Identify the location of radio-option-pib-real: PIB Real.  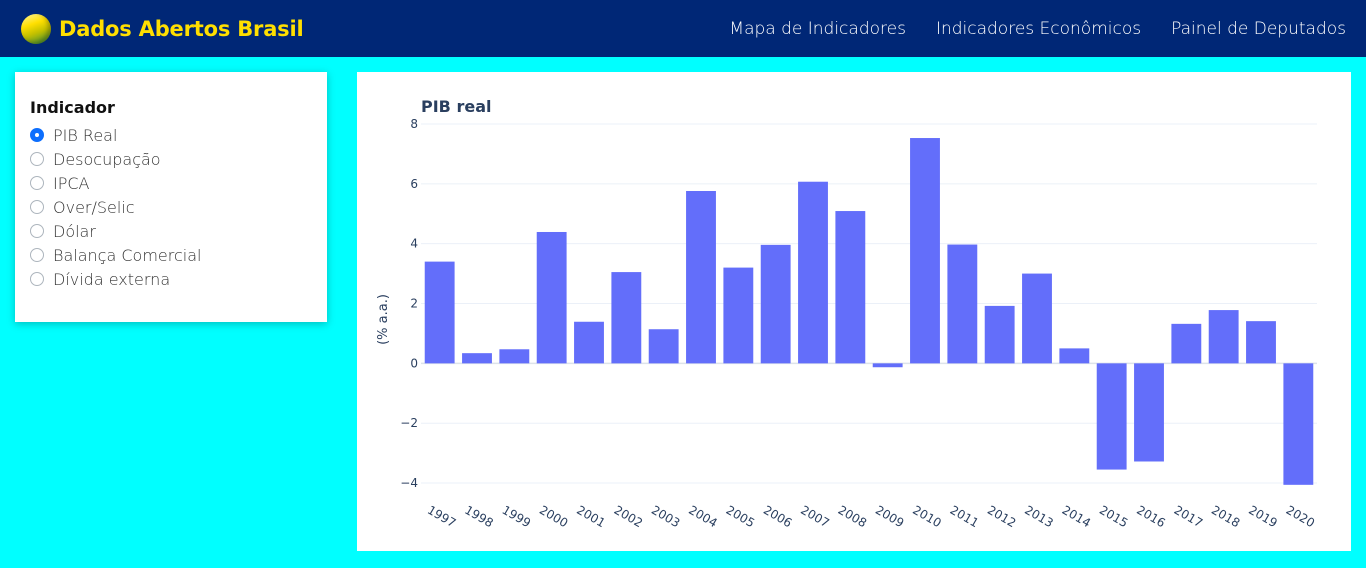
(115, 135).